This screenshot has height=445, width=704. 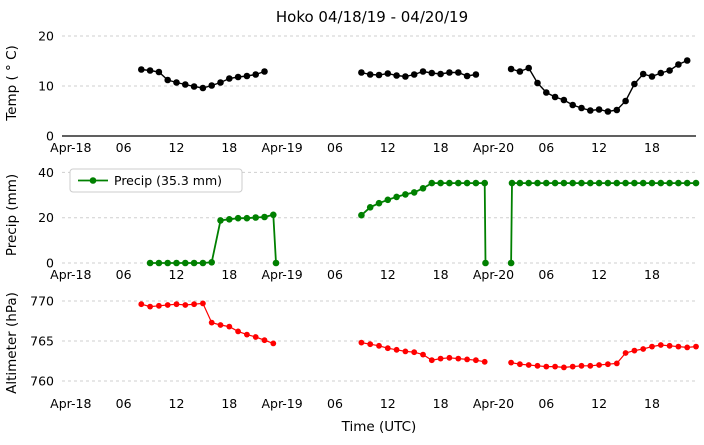 I want to click on altimeter-x-tick-label: 12, so click(x=599, y=403).